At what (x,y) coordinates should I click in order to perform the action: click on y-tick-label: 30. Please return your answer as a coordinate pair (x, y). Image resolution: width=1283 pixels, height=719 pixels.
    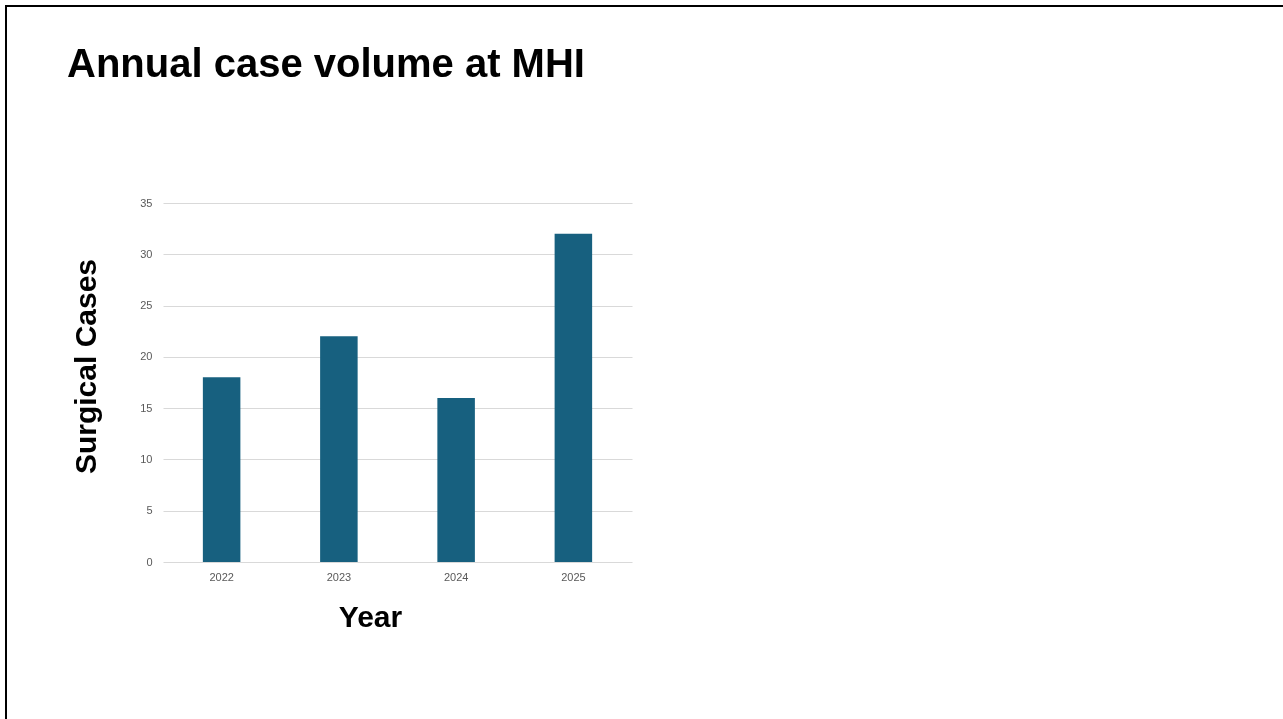
    Looking at the image, I should click on (146, 253).